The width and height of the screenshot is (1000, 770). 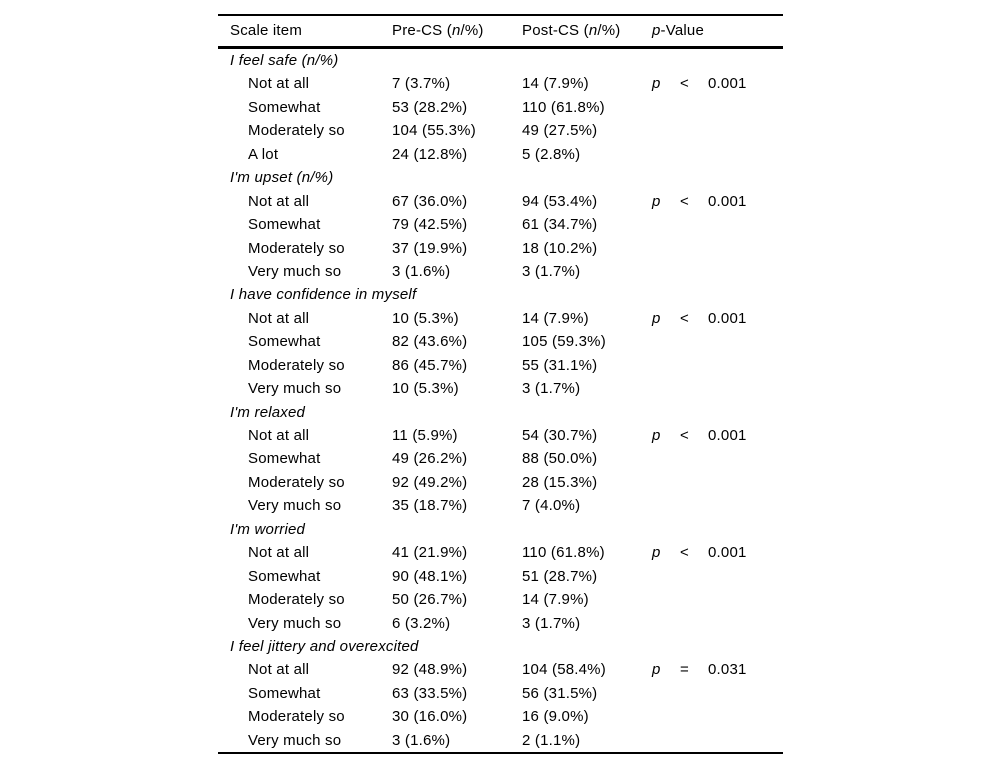 I want to click on pre-cs-value: 6 (3.2%), so click(x=421, y=623).